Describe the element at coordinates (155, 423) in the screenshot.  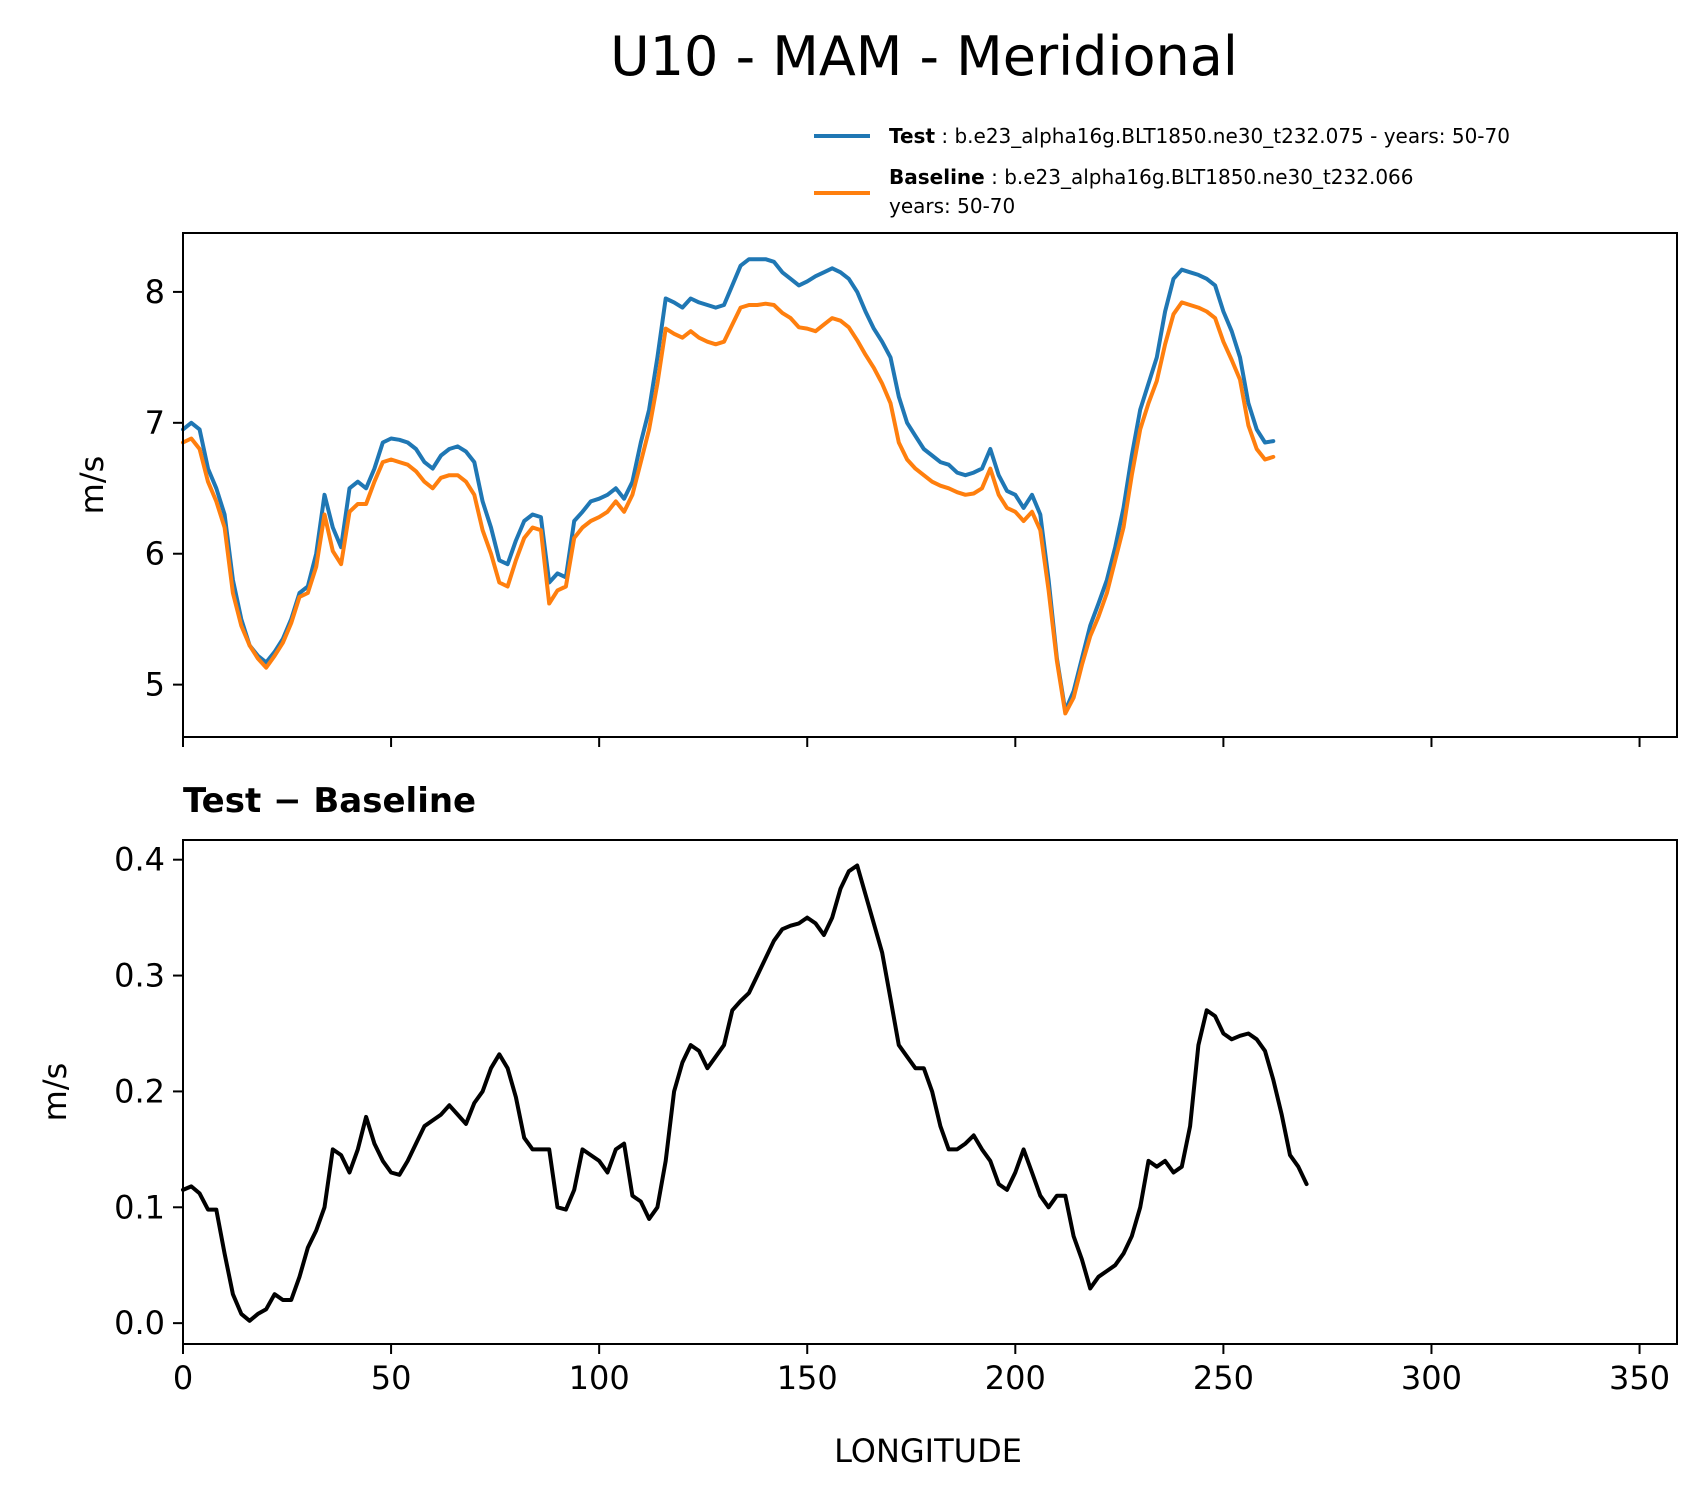
I see `y-tick-label: 7` at that location.